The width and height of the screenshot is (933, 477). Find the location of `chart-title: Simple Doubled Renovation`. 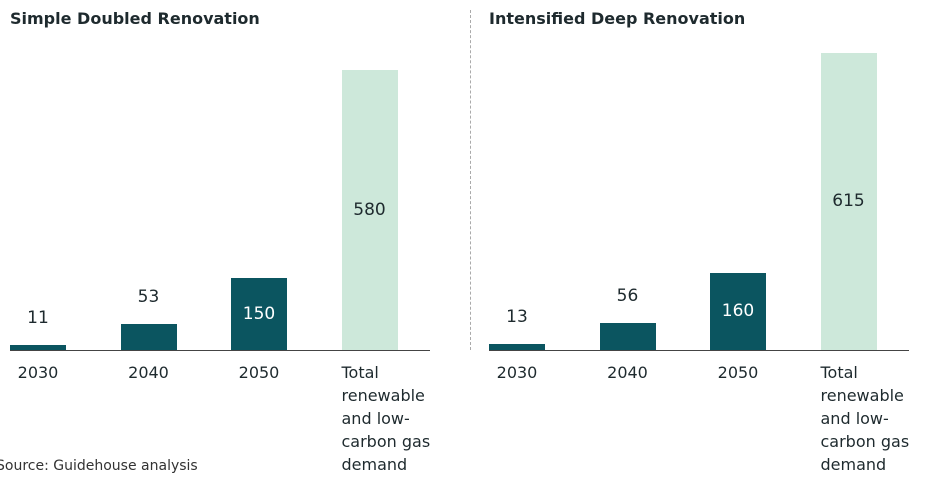

chart-title: Simple Doubled Renovation is located at coordinates (135, 18).